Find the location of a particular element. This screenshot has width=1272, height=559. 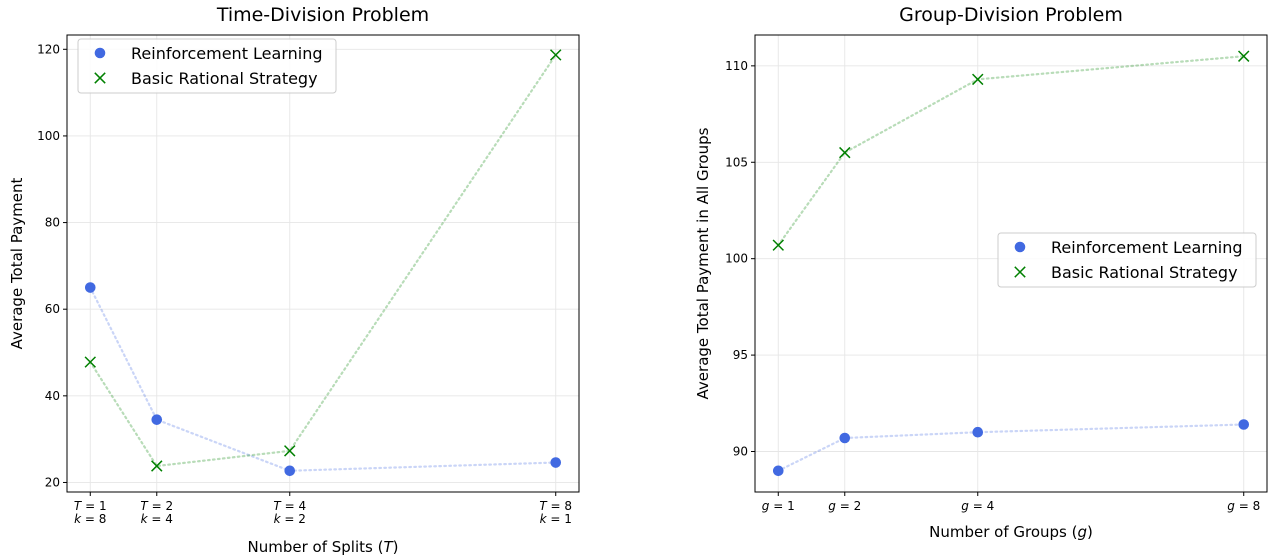

y-tick-label: 80 is located at coordinates (52, 223).